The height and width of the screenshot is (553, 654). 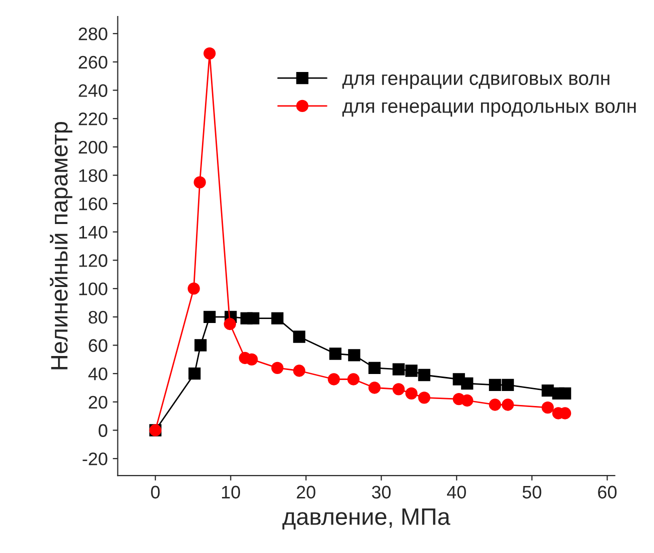 What do you see at coordinates (476, 81) in the screenshot?
I see `legend-label: для генрации сдвиговых волн` at bounding box center [476, 81].